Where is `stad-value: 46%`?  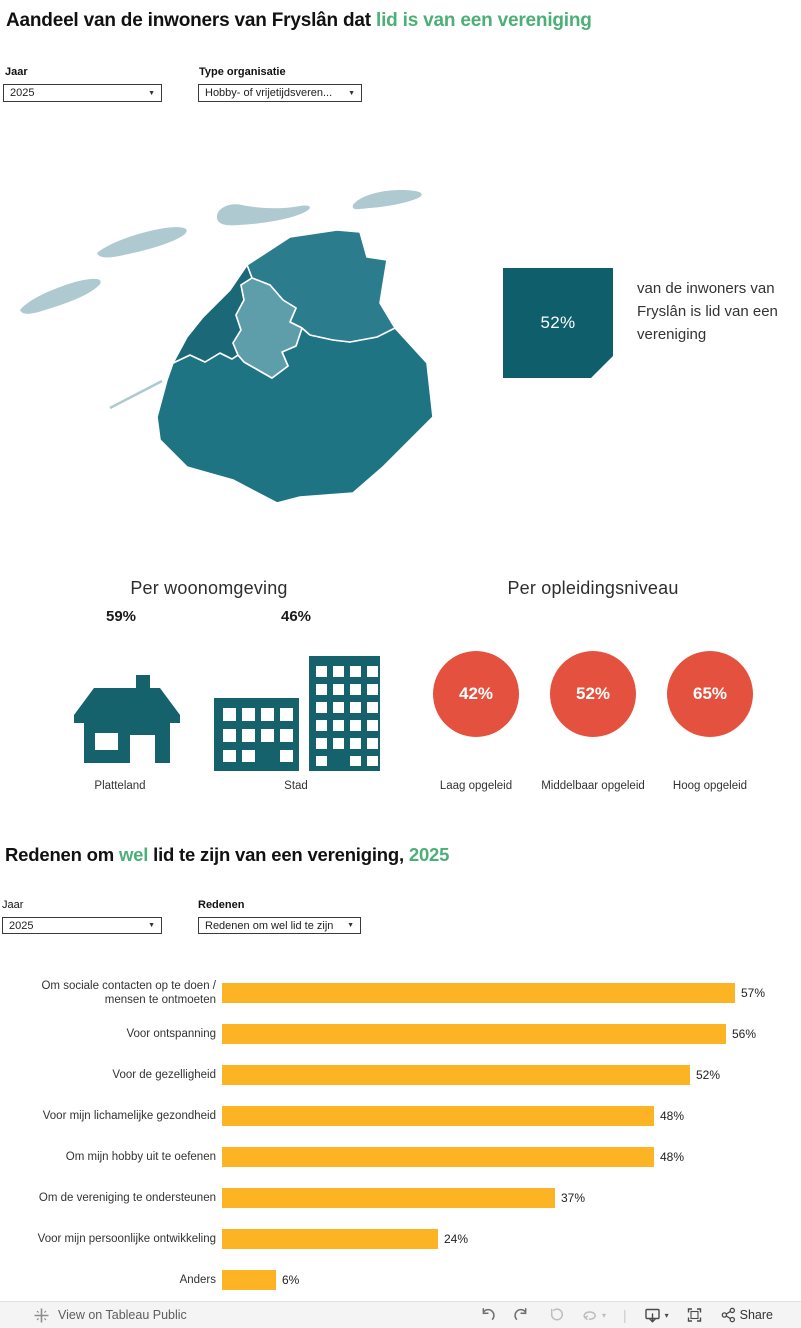
stad-value: 46% is located at coordinates (296, 616).